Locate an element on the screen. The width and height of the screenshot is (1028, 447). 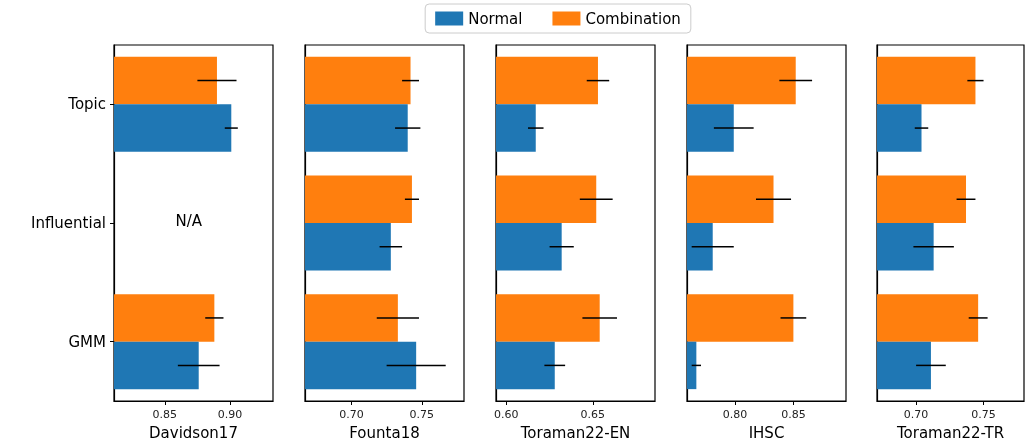
x-tick-label: 0.65 is located at coordinates (593, 414).